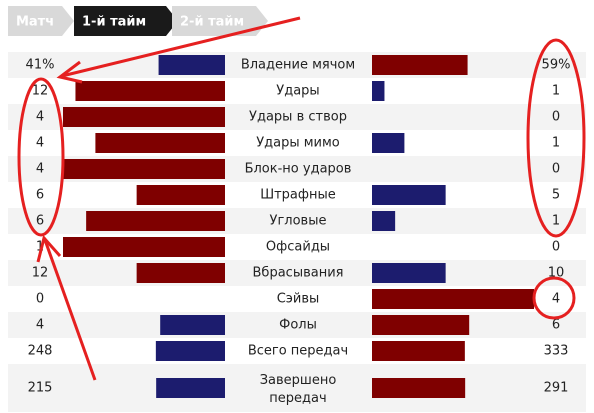 This screenshot has height=413, width=594. I want to click on away-value: 6, so click(556, 325).